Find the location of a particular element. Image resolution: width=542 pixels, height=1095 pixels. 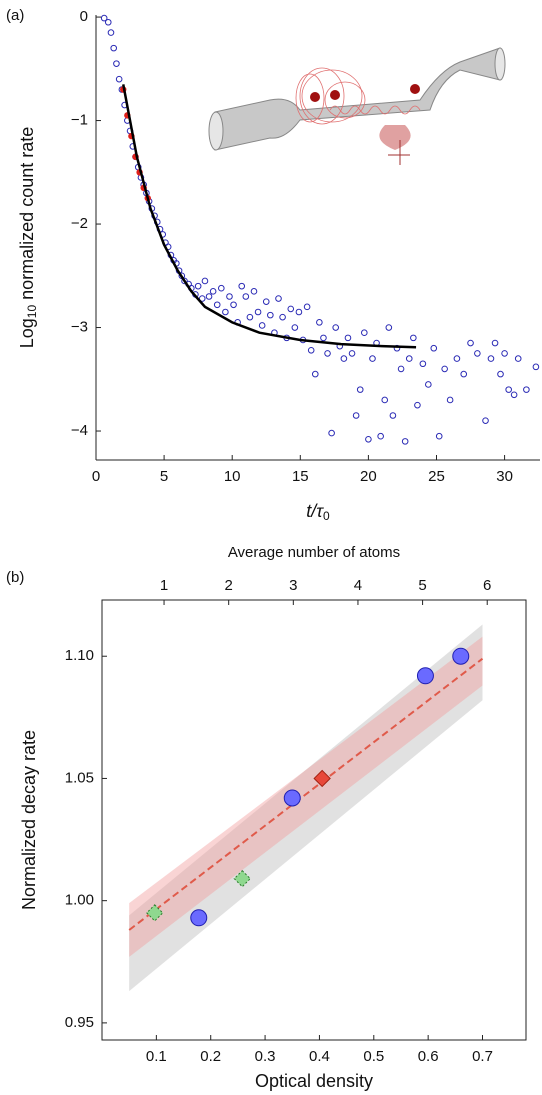

x-tick-label: 0 is located at coordinates (96, 476).